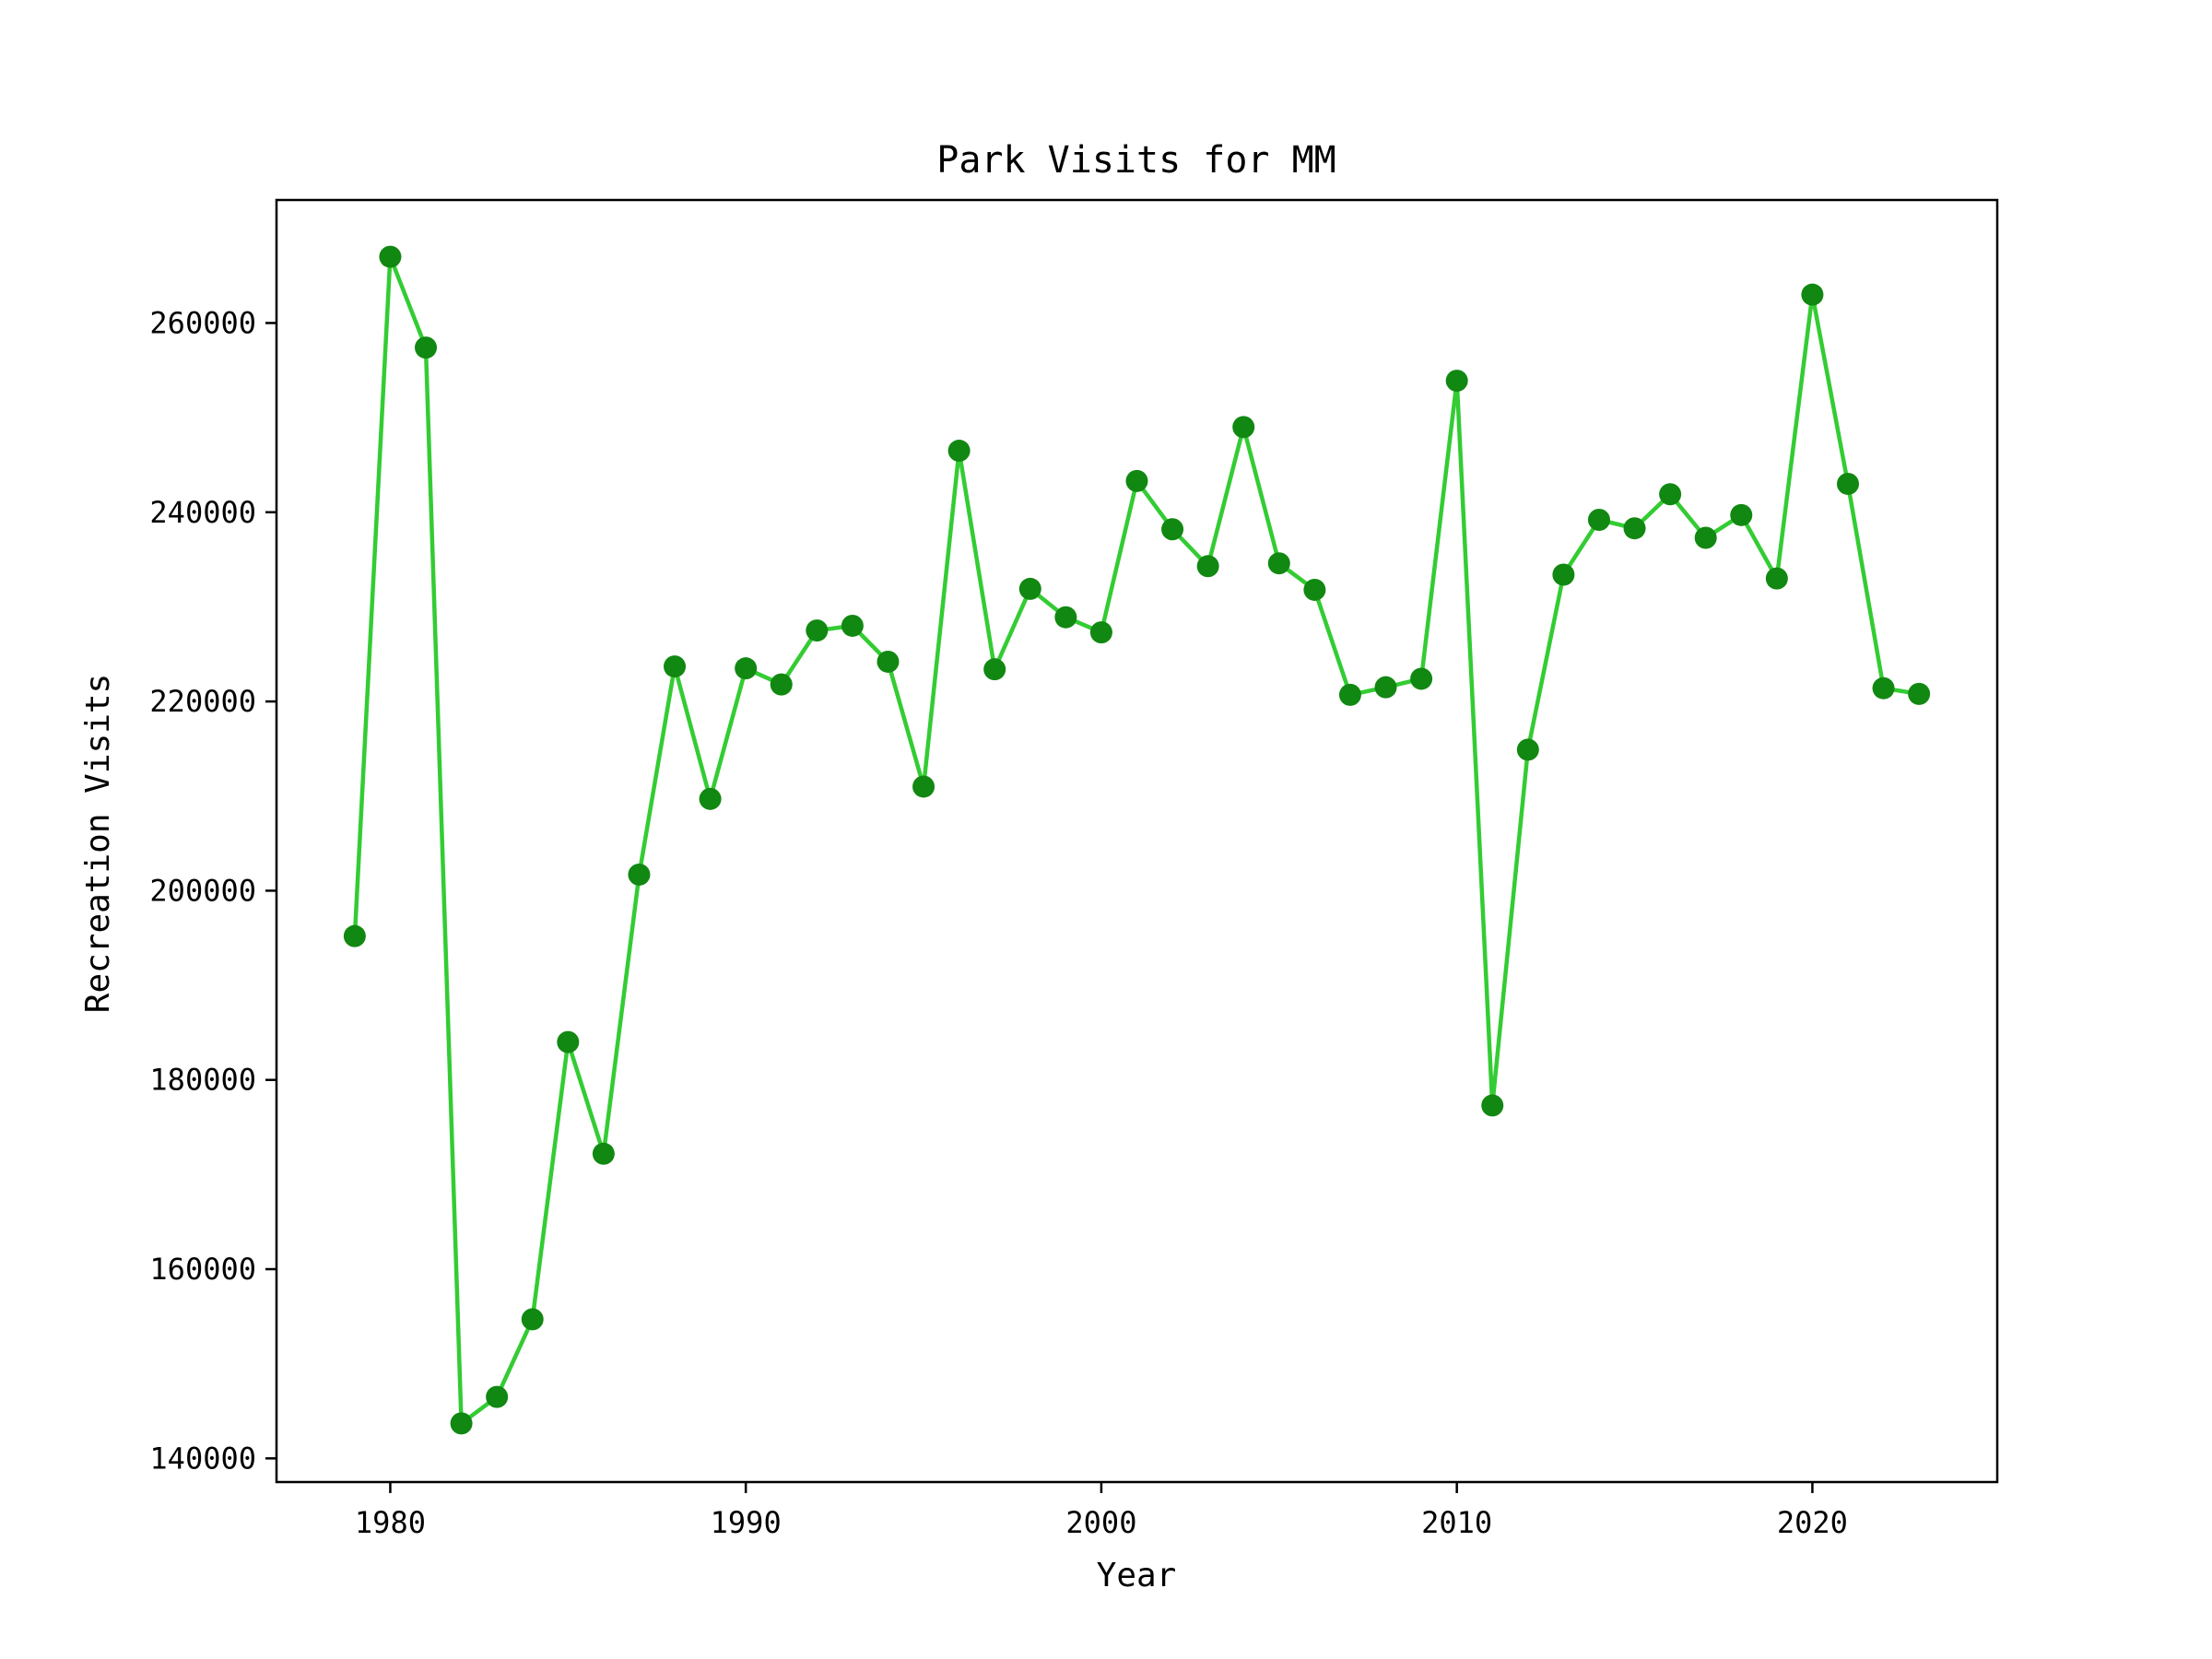  I want to click on x-axis-label: Year, so click(1137, 1575).